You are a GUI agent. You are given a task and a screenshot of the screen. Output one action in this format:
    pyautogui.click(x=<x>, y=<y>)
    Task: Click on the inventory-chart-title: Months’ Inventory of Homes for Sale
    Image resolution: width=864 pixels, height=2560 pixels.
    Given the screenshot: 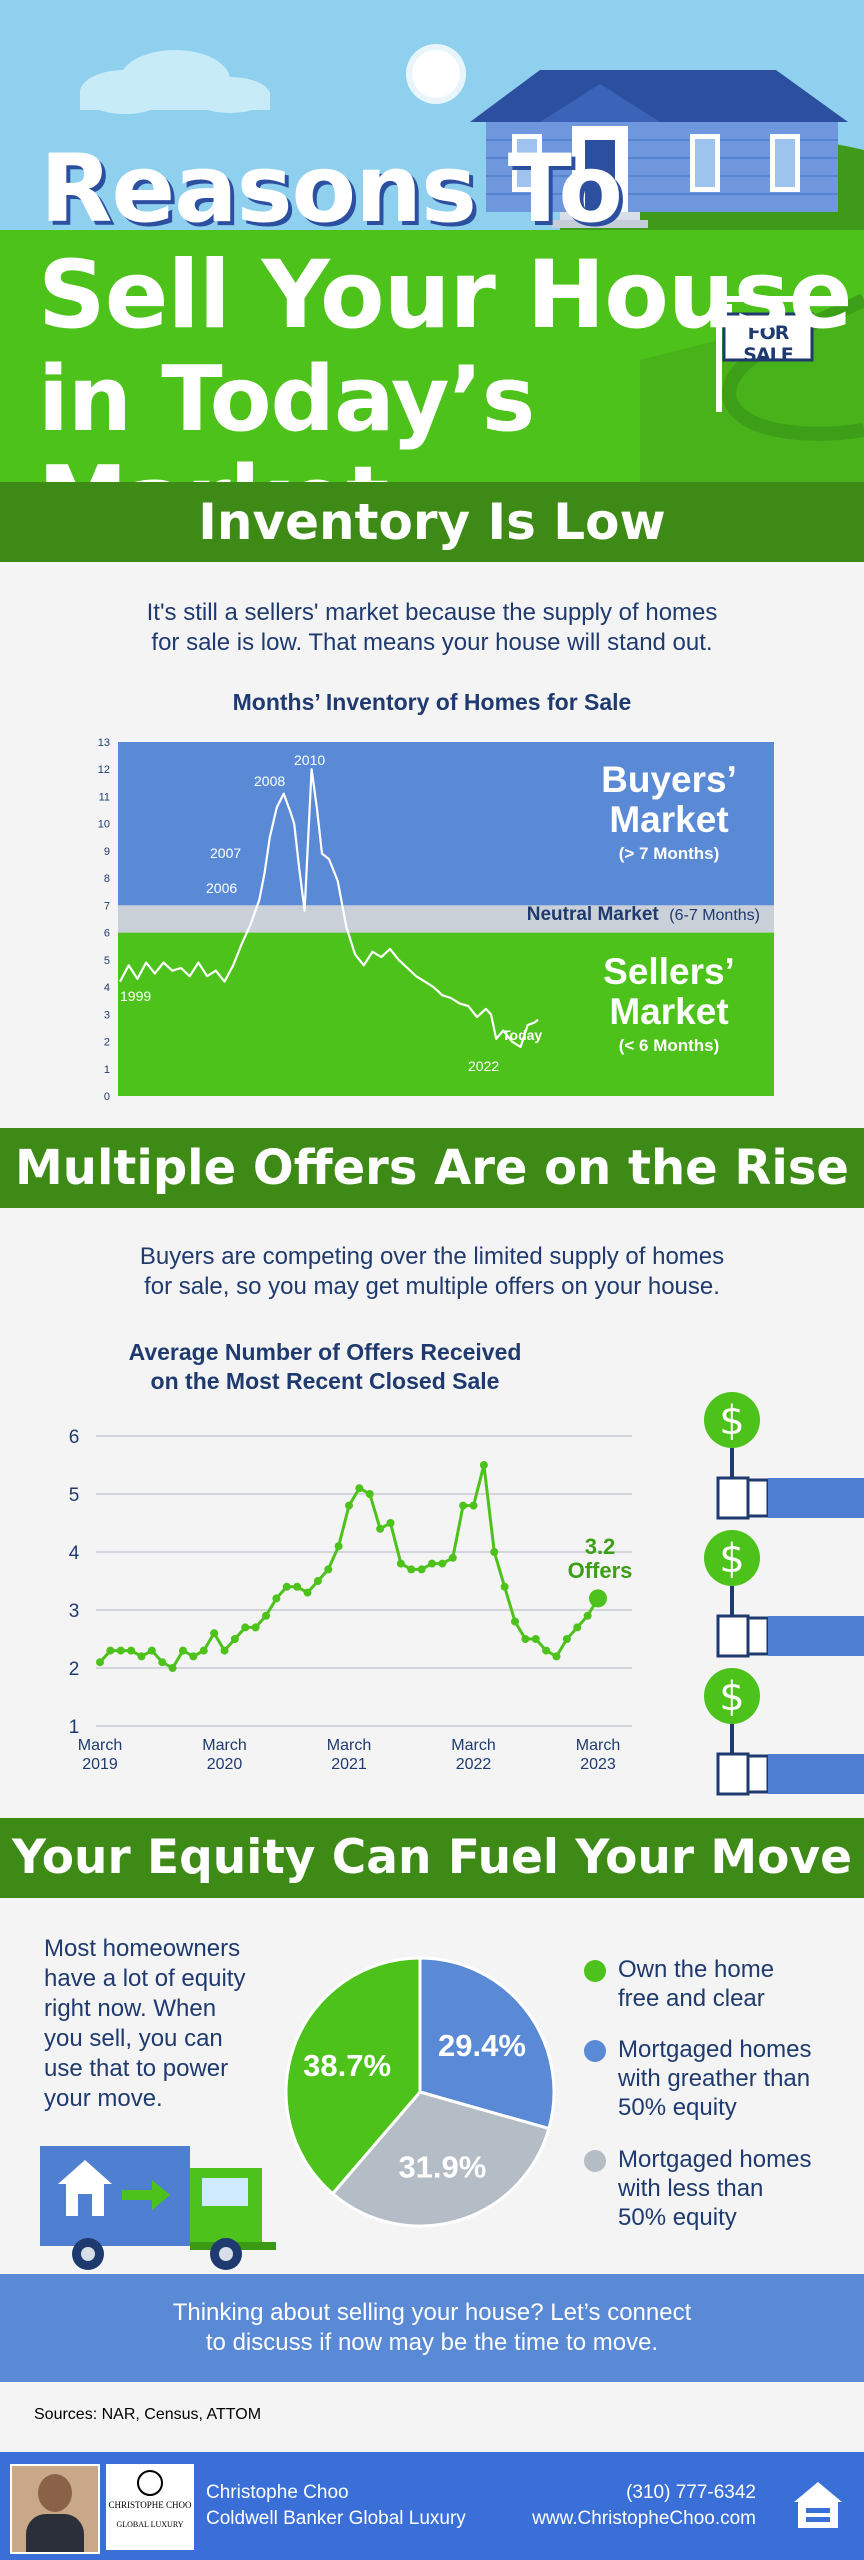 What is the action you would take?
    pyautogui.click(x=432, y=702)
    